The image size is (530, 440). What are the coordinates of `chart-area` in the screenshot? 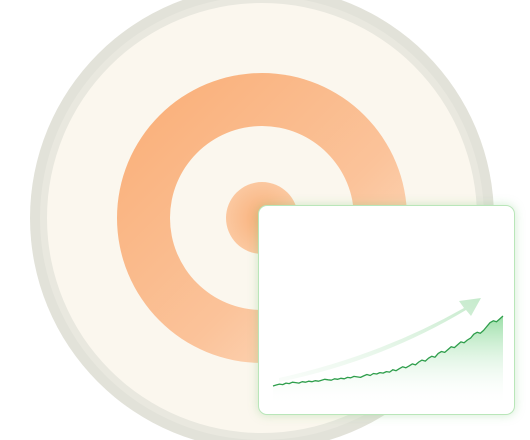 It's located at (388, 361).